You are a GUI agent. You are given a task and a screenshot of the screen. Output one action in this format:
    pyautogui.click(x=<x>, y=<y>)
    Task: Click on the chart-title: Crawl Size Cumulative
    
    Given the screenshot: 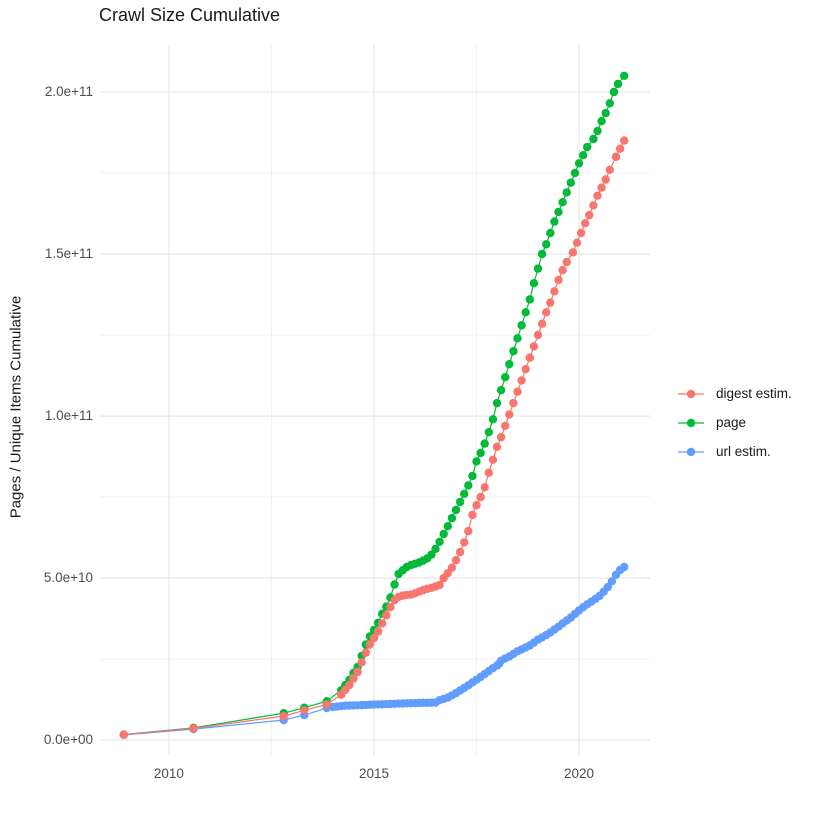 What is the action you would take?
    pyautogui.click(x=190, y=15)
    